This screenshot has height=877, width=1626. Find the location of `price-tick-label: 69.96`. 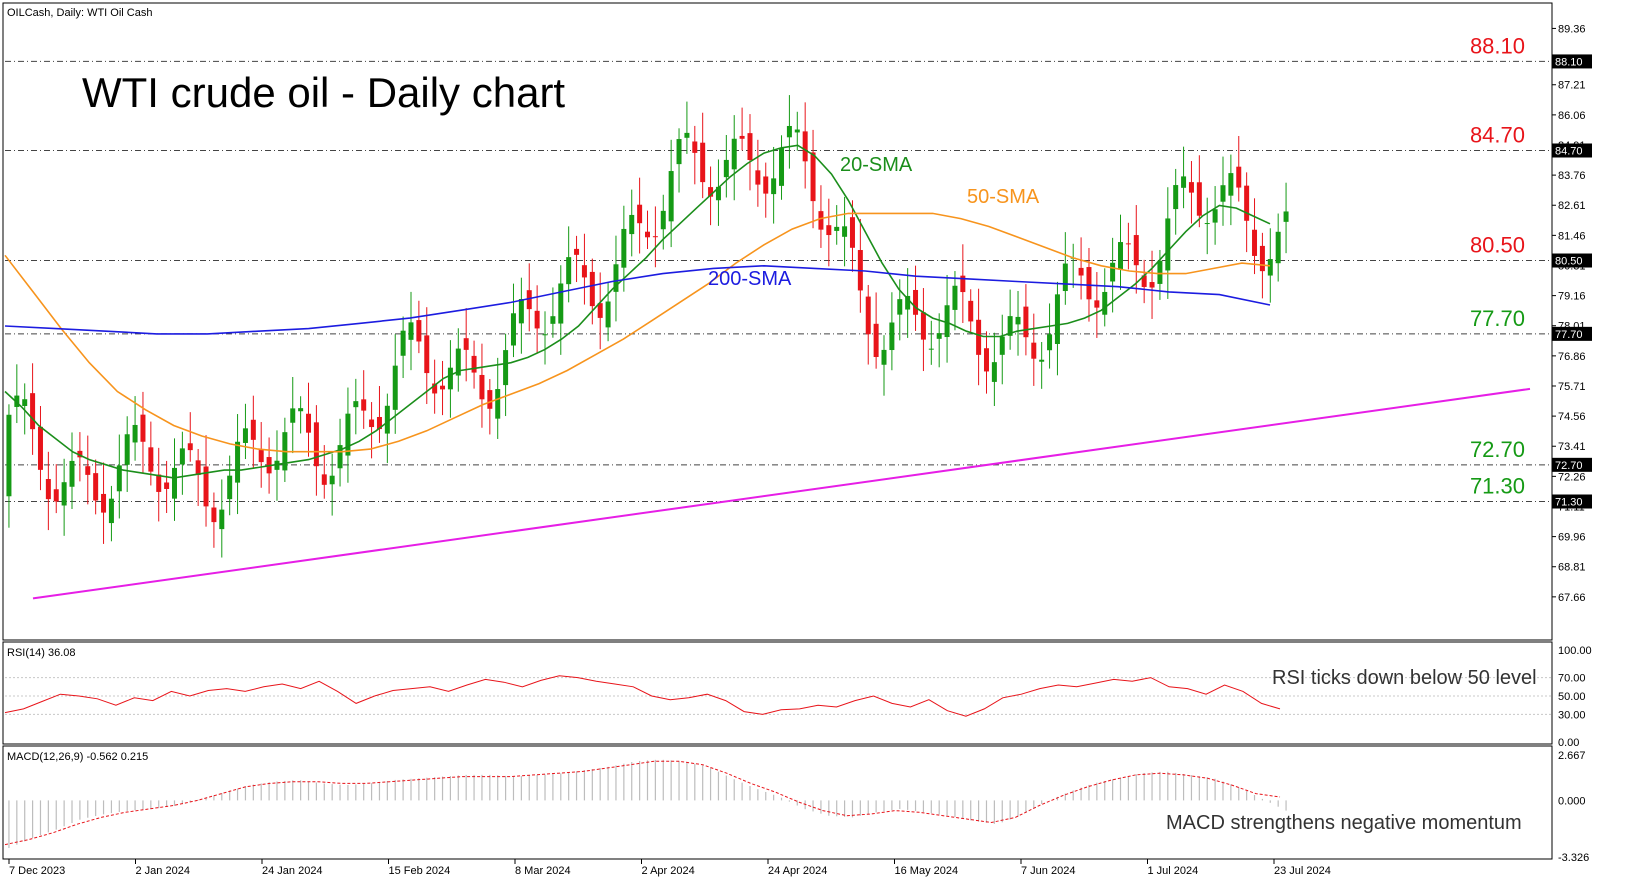

price-tick-label: 69.96 is located at coordinates (1572, 538).